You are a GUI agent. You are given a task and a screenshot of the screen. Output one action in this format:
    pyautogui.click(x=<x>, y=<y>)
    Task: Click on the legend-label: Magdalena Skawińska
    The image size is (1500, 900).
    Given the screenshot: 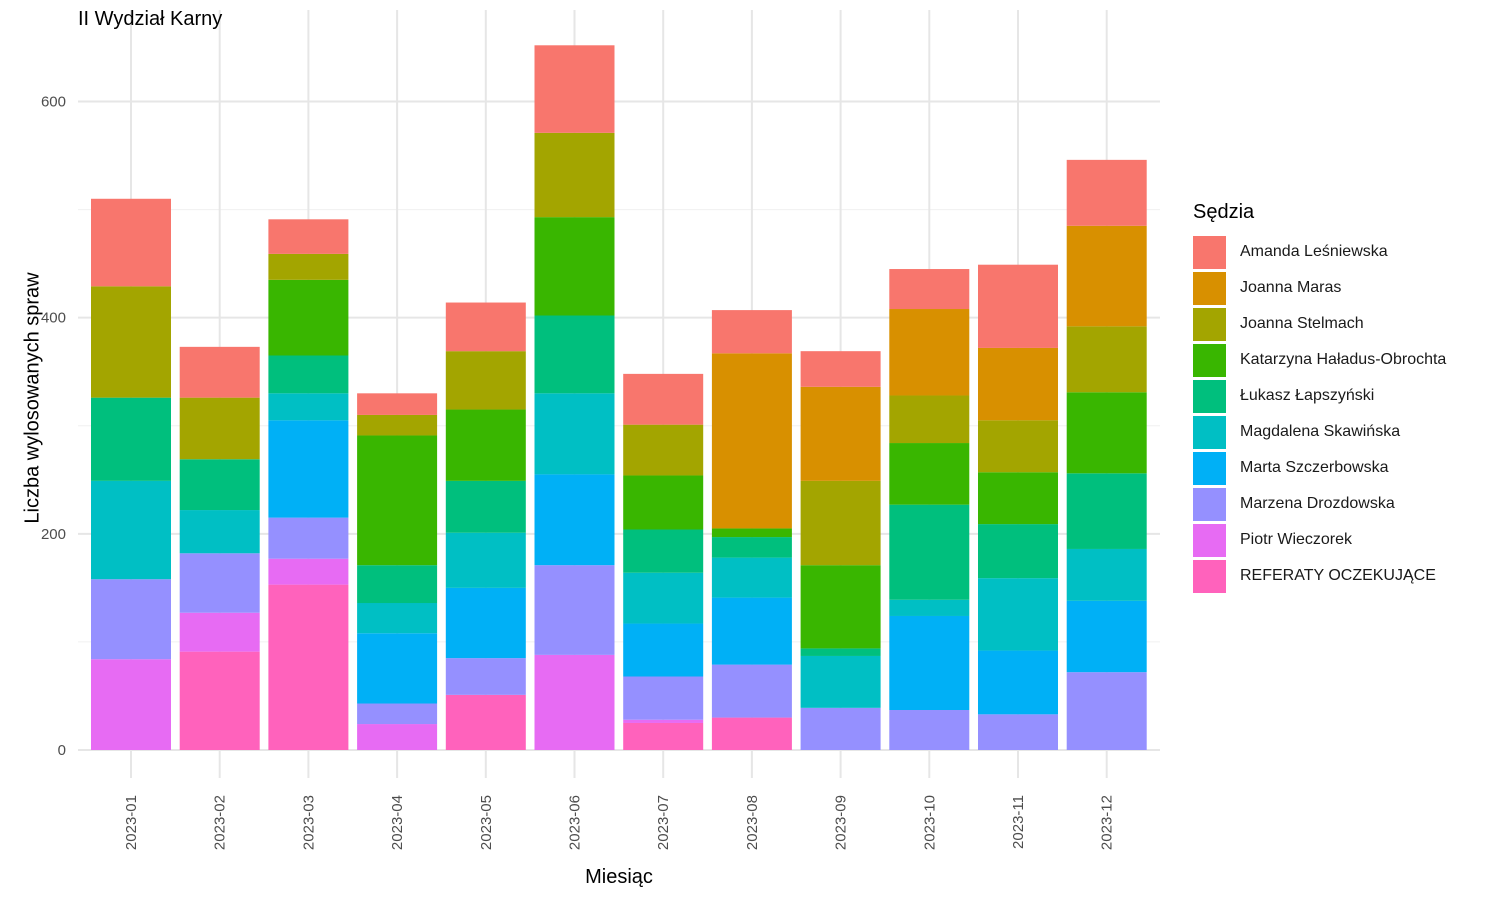 What is the action you would take?
    pyautogui.click(x=1320, y=431)
    